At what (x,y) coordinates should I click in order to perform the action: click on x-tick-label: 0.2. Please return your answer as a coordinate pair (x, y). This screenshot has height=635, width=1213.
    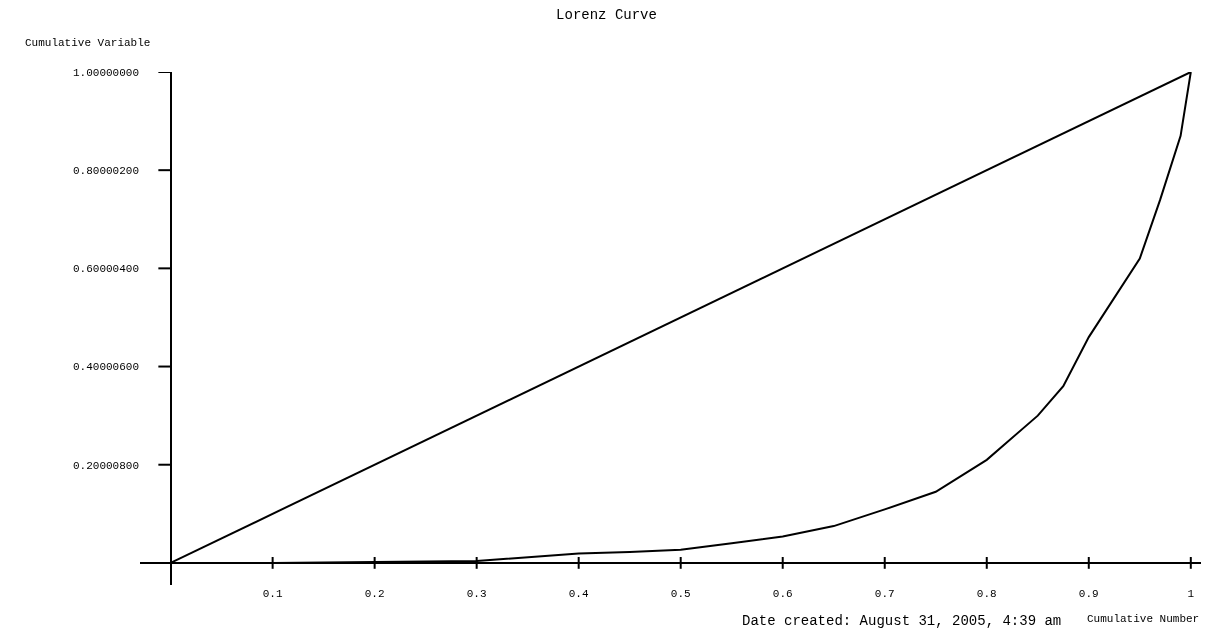
    Looking at the image, I should click on (374, 594).